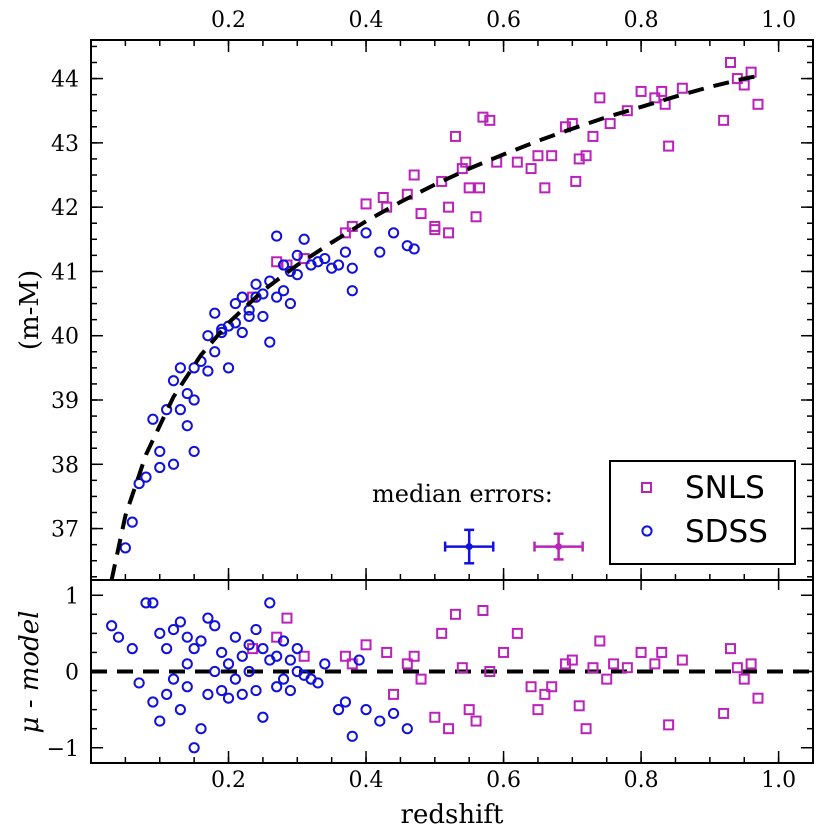 The height and width of the screenshot is (830, 830). What do you see at coordinates (65, 530) in the screenshot?
I see `main-y-tick-label: 37` at bounding box center [65, 530].